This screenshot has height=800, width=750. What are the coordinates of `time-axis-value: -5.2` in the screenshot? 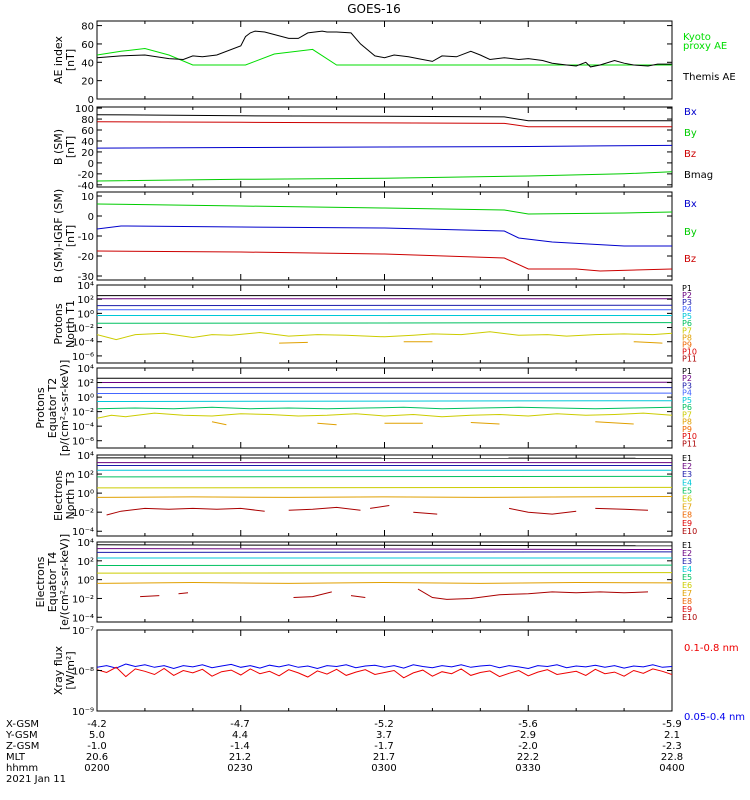 It's located at (384, 724).